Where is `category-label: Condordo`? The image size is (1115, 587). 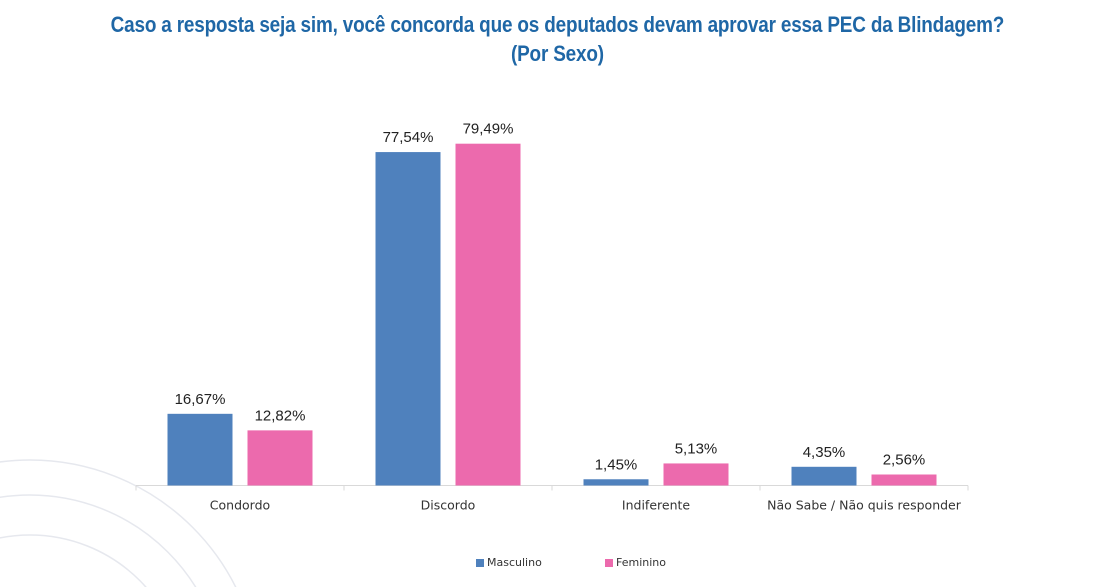 category-label: Condordo is located at coordinates (240, 505).